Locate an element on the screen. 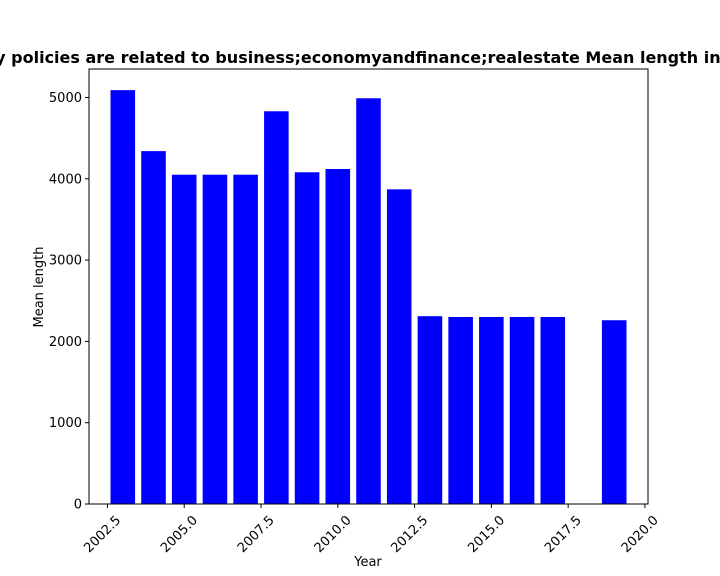 This screenshot has height=576, width=720. bar-2011 is located at coordinates (368, 301).